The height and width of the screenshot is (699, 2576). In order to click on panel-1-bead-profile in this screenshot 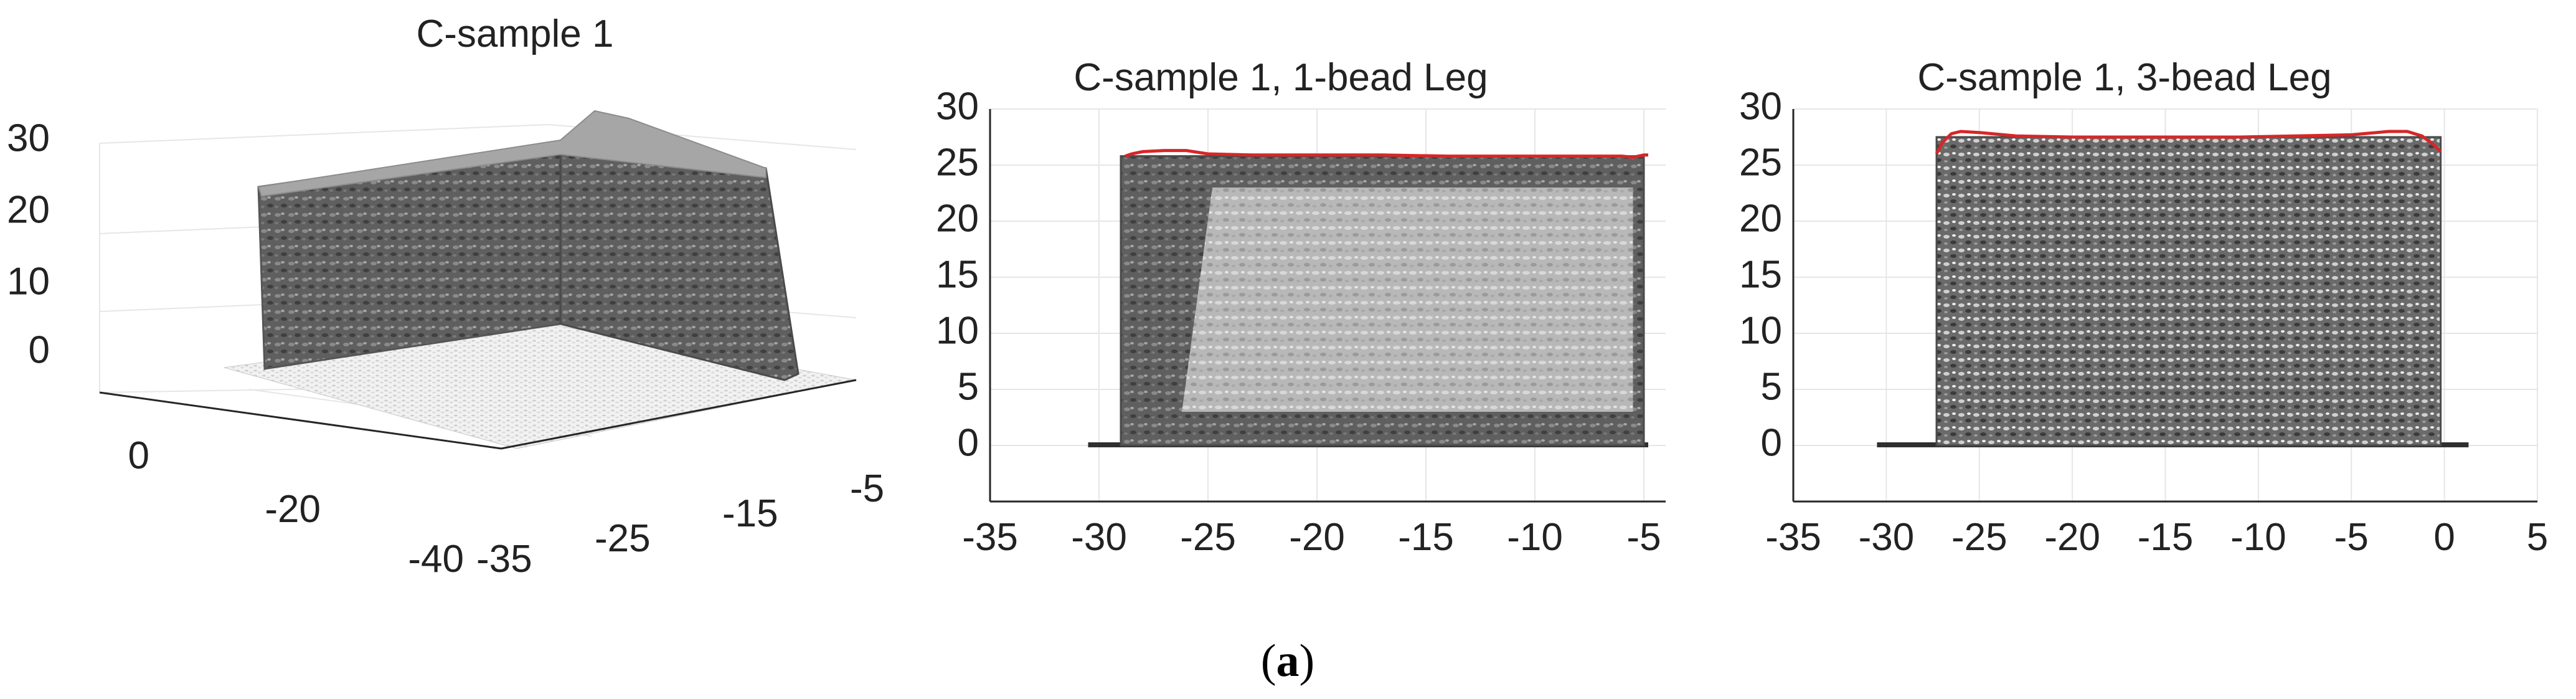, I will do `click(1386, 154)`.